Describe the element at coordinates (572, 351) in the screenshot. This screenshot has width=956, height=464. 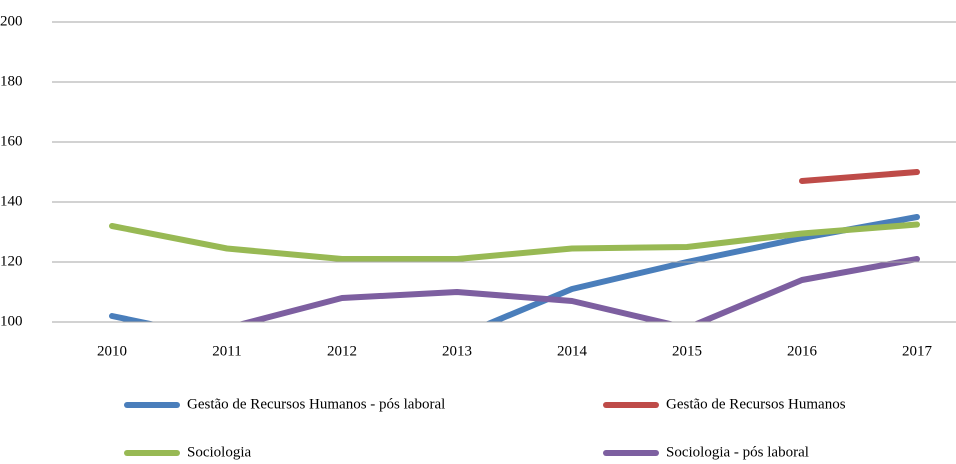
I see `x-tick-label: 2014` at that location.